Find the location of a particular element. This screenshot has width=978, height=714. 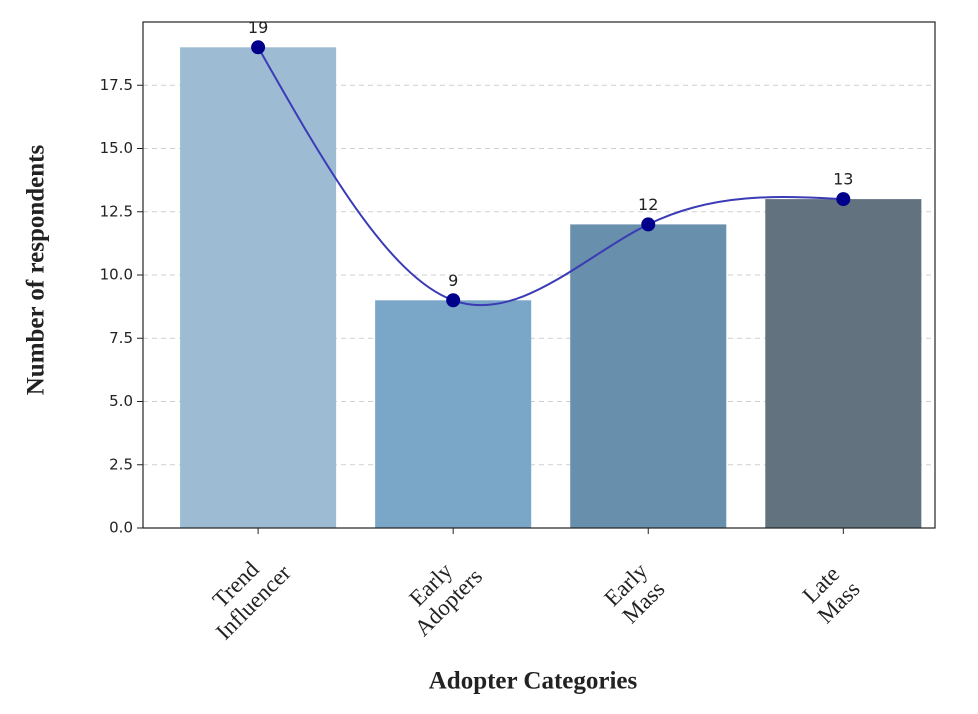

y-tick-label: 5.0 is located at coordinates (121, 401).